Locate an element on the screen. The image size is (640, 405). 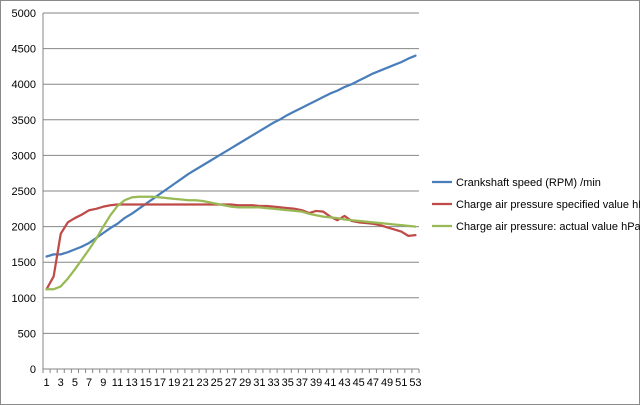
legend-label: Charge air pressure specified value hPa is located at coordinates (548, 205).